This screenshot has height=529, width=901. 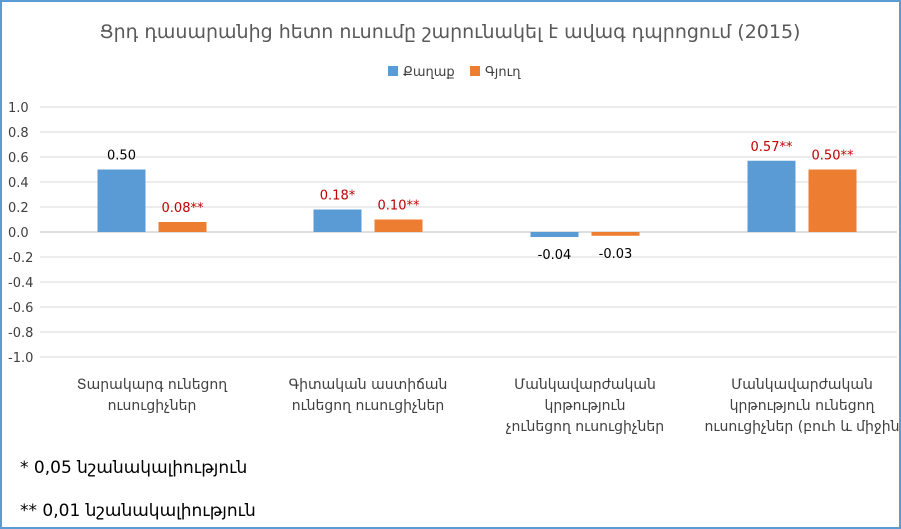 I want to click on data-label: 0.10**, so click(x=399, y=206).